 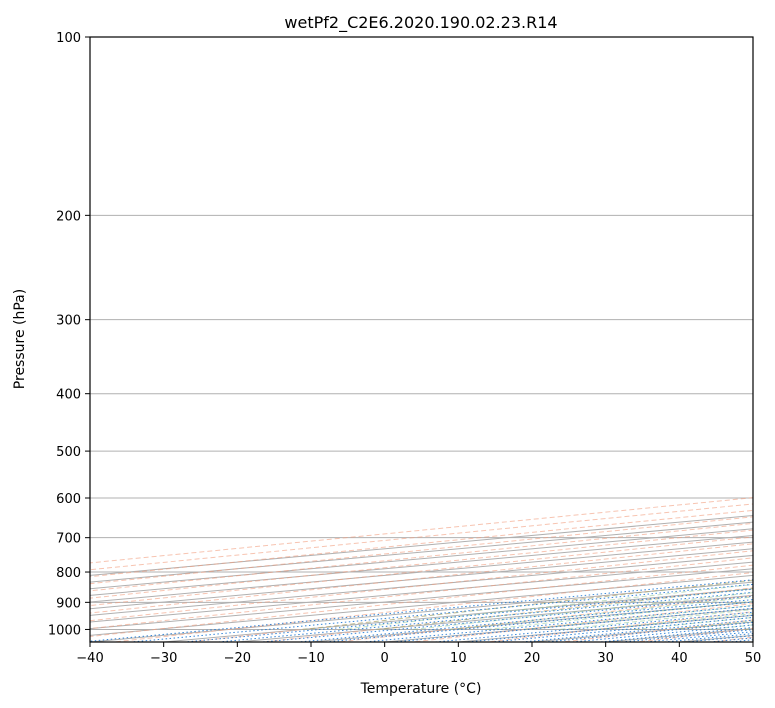 What do you see at coordinates (69, 334) in the screenshot?
I see `y-axis-ticks: 100 200 300 400 500 600 700 800 900 1000` at bounding box center [69, 334].